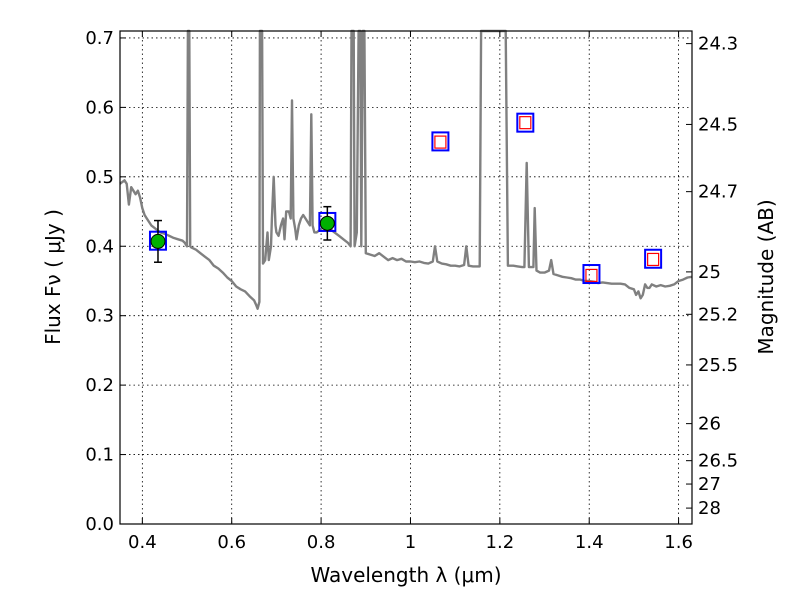 The height and width of the screenshot is (600, 800). I want to click on right-tick-label: 24.7, so click(718, 192).